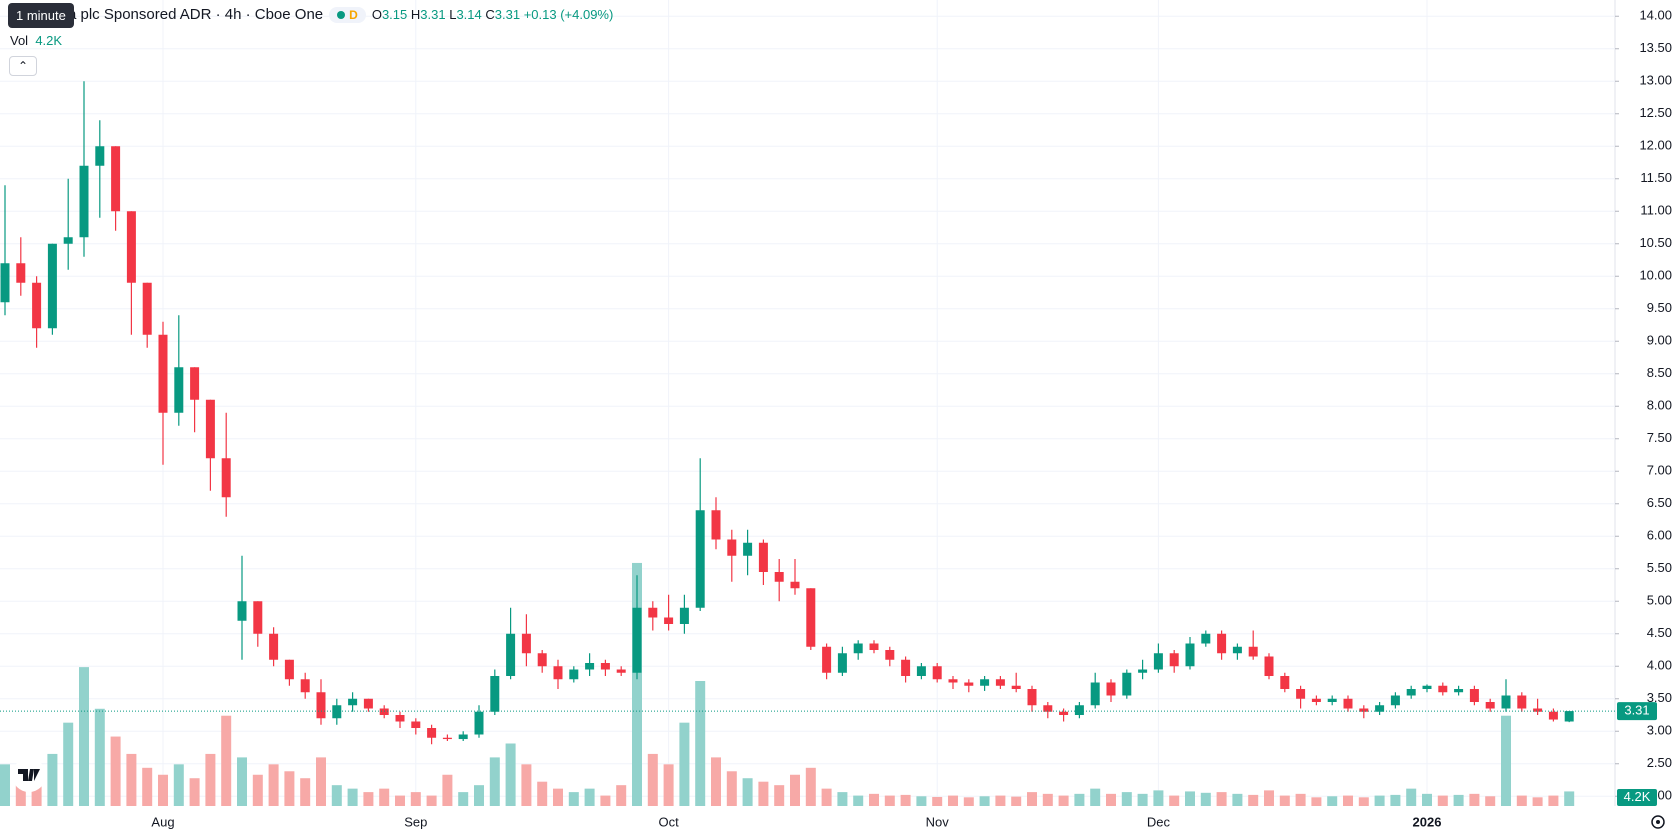 The height and width of the screenshot is (835, 1678). Describe the element at coordinates (23, 66) in the screenshot. I see `collapse-button: ⌃` at that location.